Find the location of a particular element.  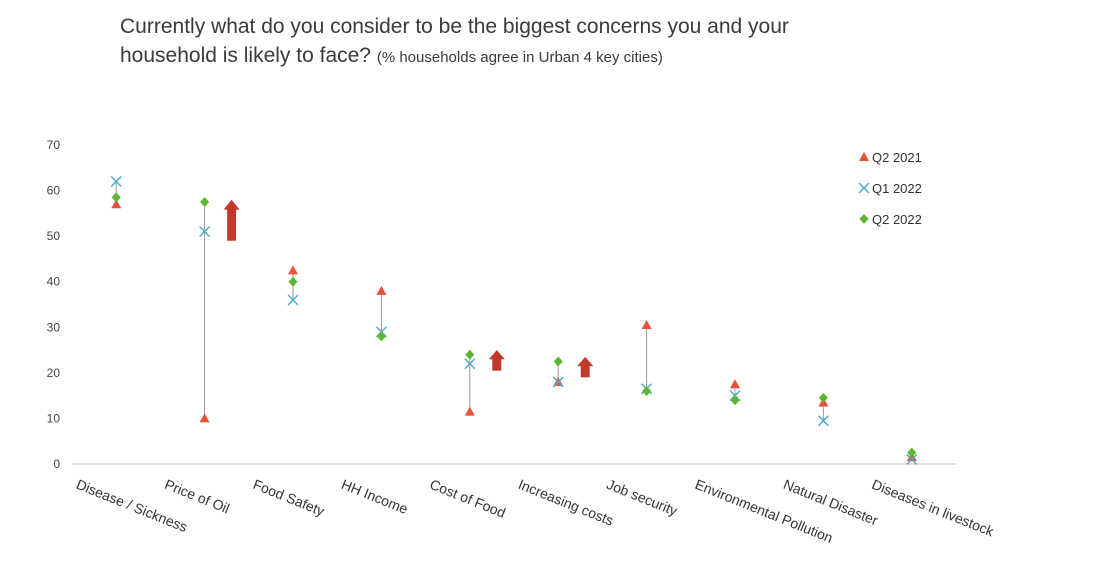

x-tick-label: Price of Oil is located at coordinates (196, 496).